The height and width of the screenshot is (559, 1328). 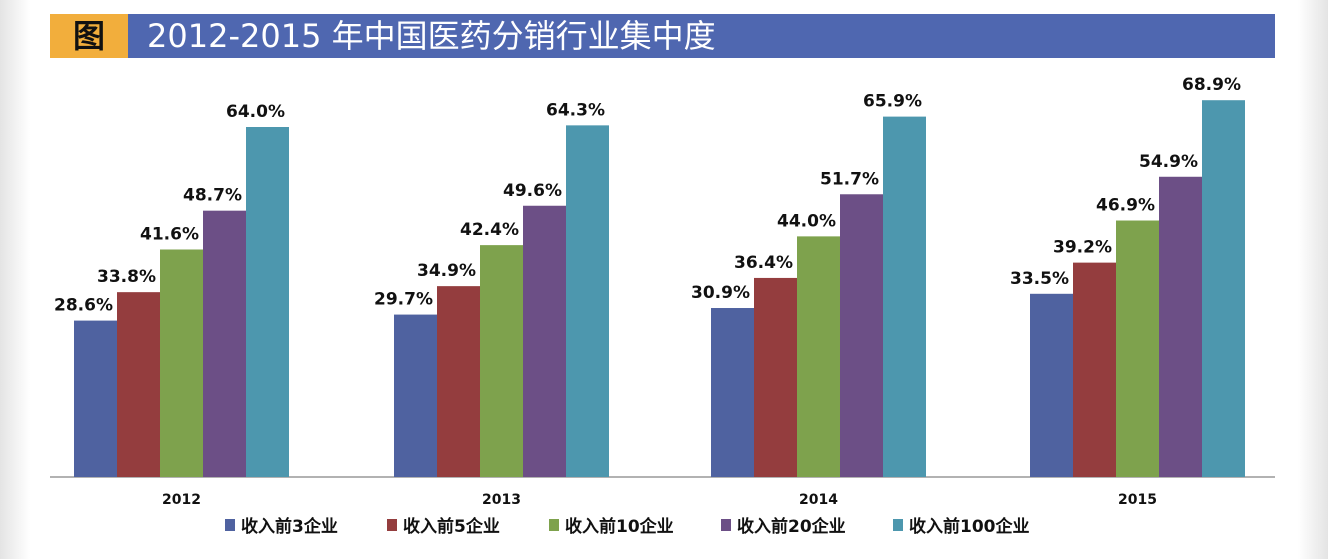 I want to click on data-label: 64.3%, so click(x=575, y=110).